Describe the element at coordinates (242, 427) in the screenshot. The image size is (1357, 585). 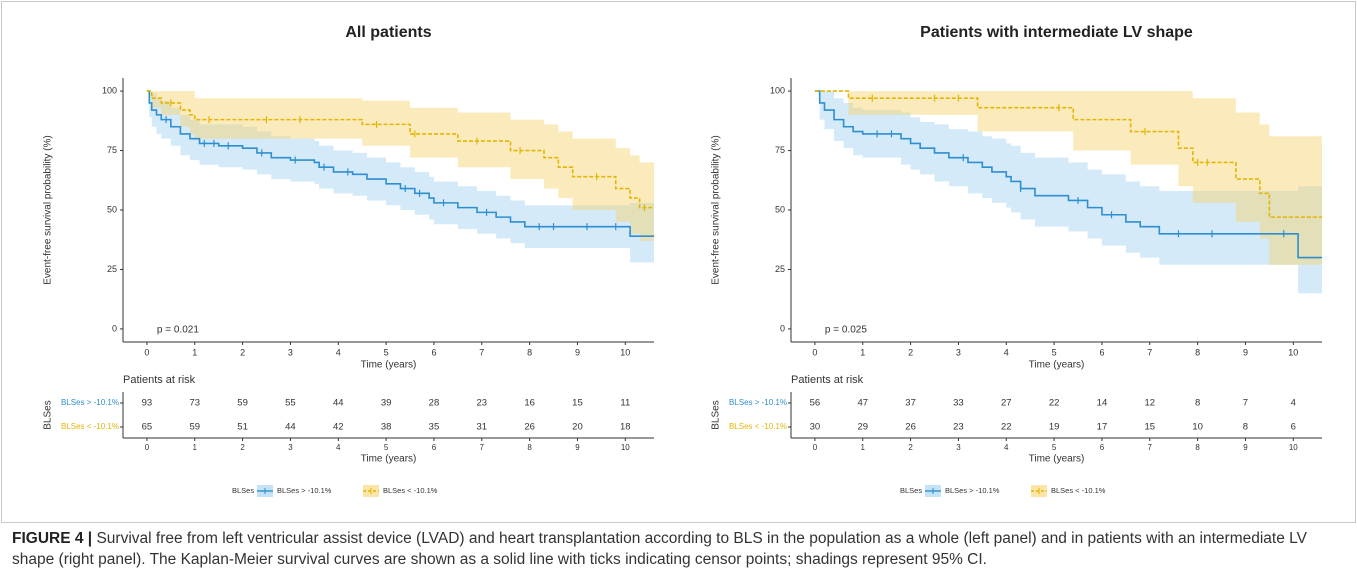
I see `at-risk-count: 51` at that location.